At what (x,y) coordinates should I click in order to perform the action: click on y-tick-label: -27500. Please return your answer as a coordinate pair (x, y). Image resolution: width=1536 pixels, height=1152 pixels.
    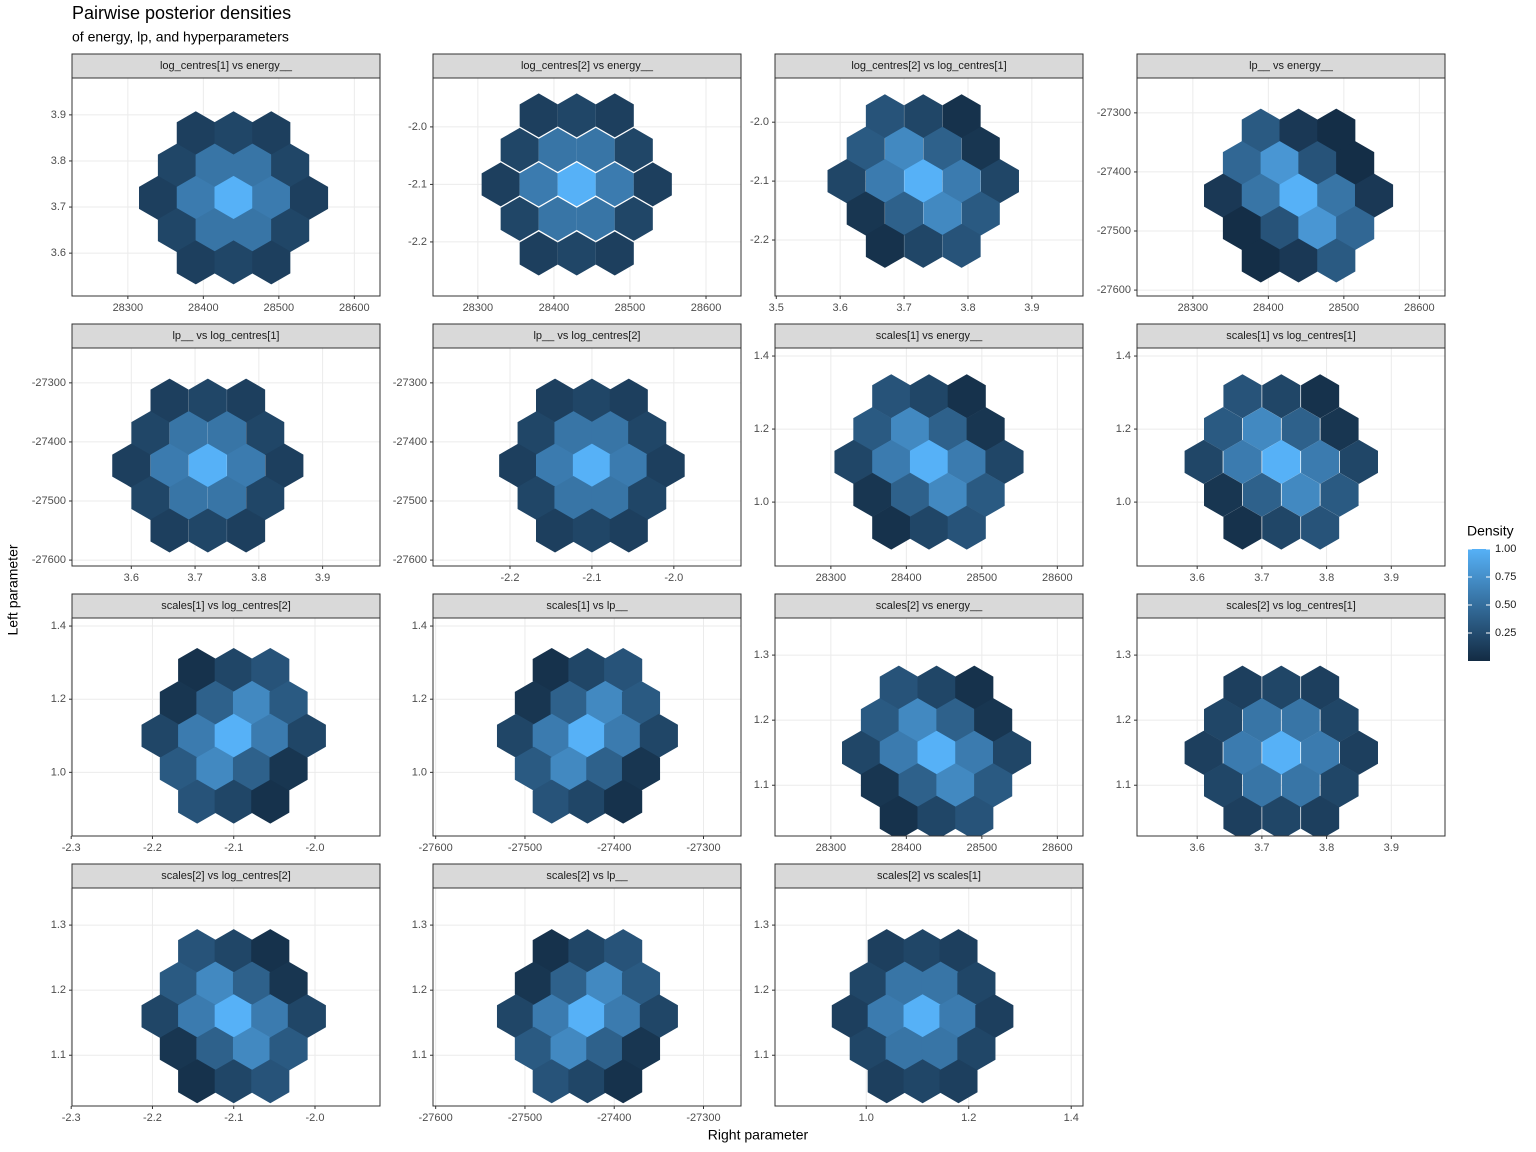
    Looking at the image, I should click on (49, 501).